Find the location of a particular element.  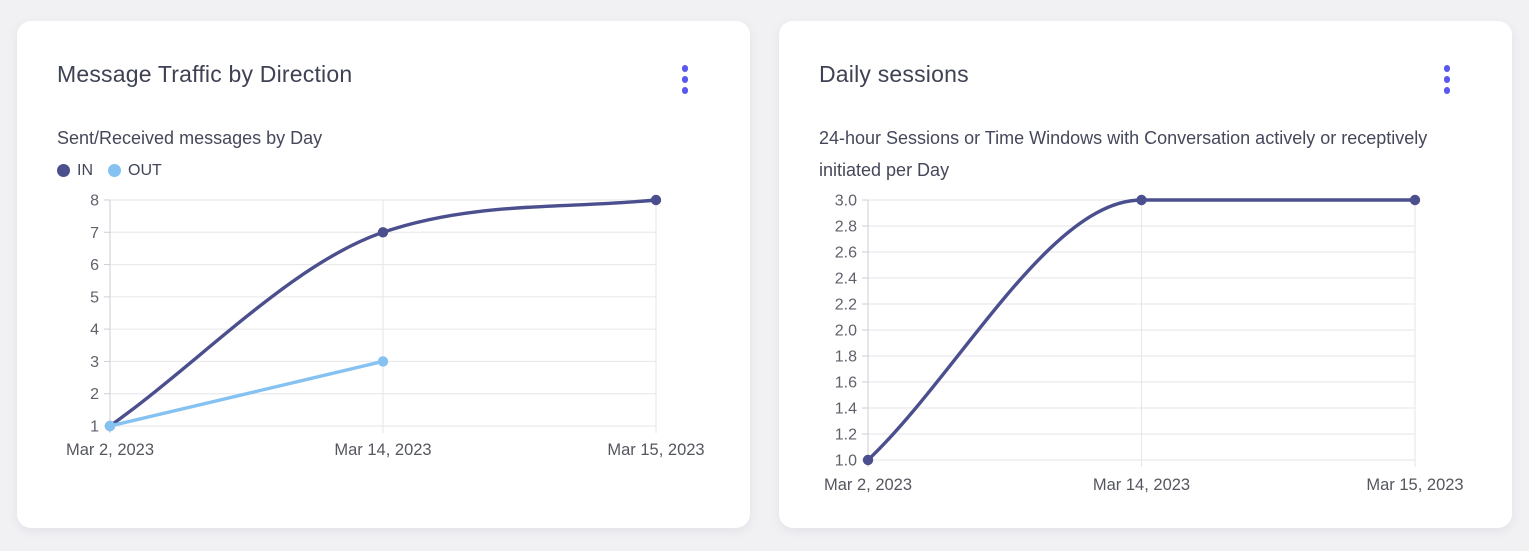

y-axis-tick-label: 2.2 is located at coordinates (846, 304).